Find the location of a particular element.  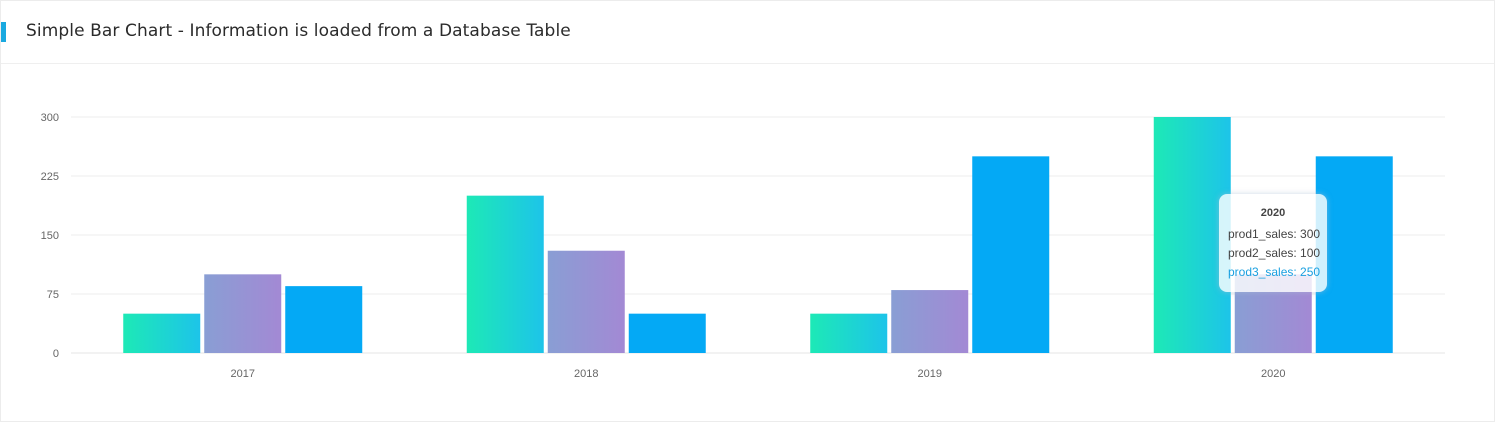

x-tick-label: 2017 is located at coordinates (243, 374).